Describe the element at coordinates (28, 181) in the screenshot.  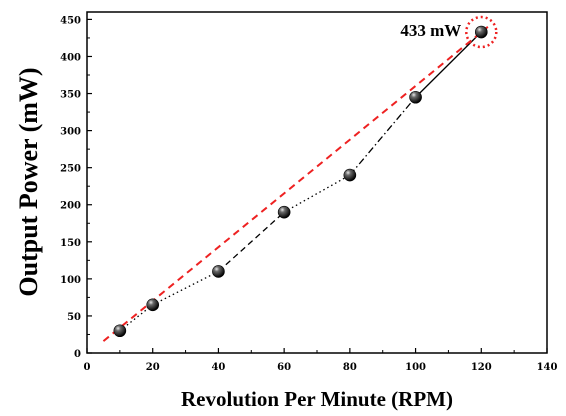
I see `y-axis-title: Output Power (mW)` at that location.